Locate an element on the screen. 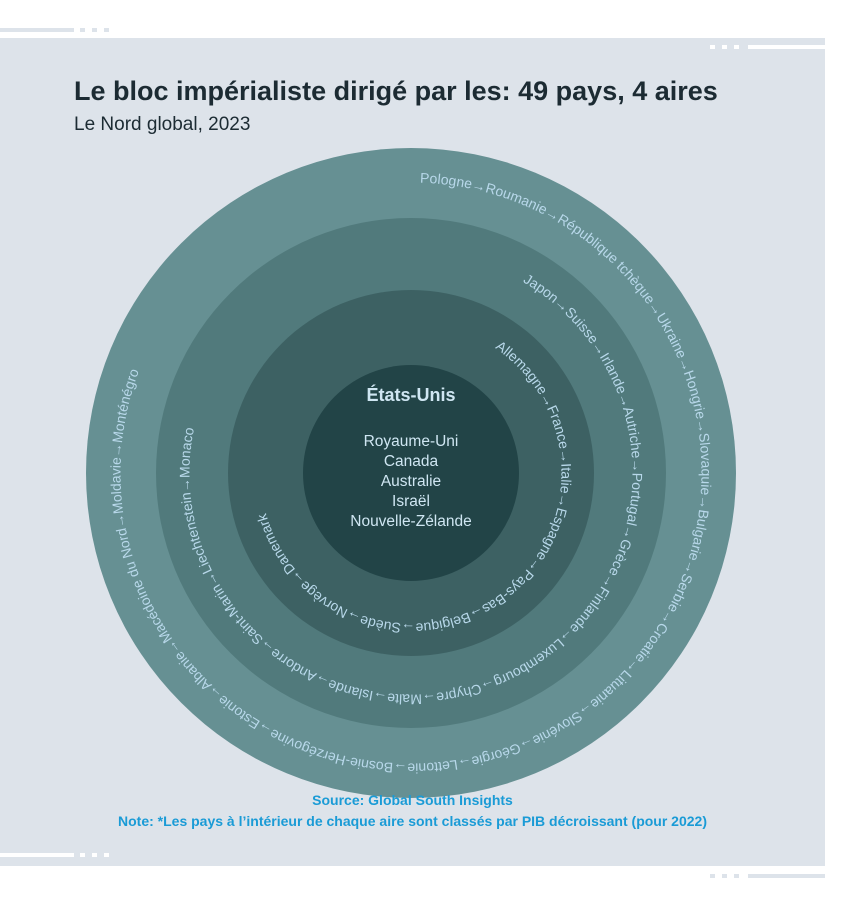 The image size is (844, 917). center-item: Canada is located at coordinates (411, 461).